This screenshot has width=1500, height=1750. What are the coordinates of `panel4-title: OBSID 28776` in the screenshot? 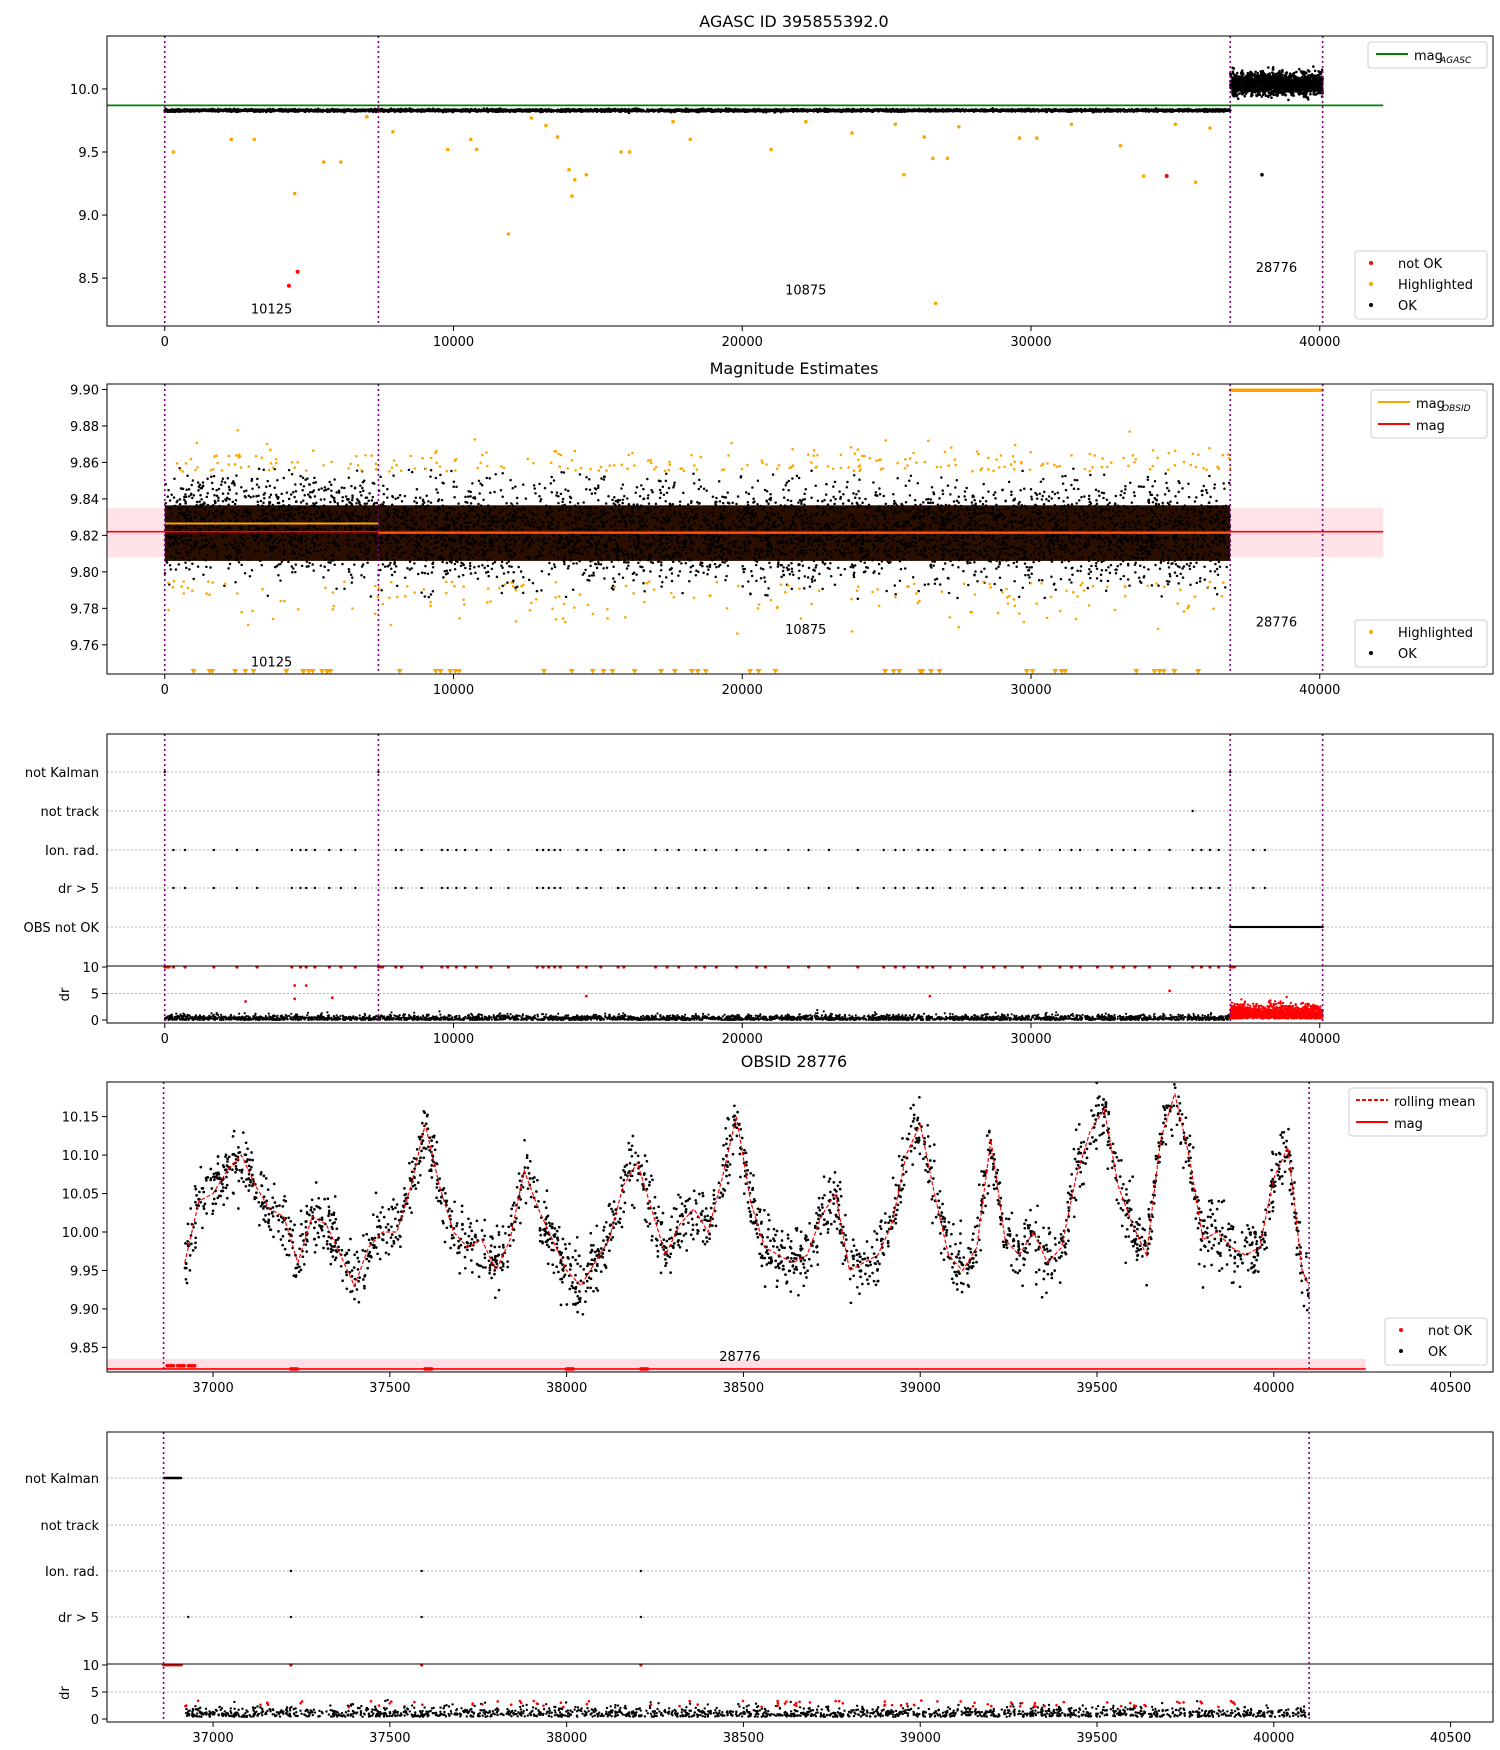 It's located at (794, 1061).